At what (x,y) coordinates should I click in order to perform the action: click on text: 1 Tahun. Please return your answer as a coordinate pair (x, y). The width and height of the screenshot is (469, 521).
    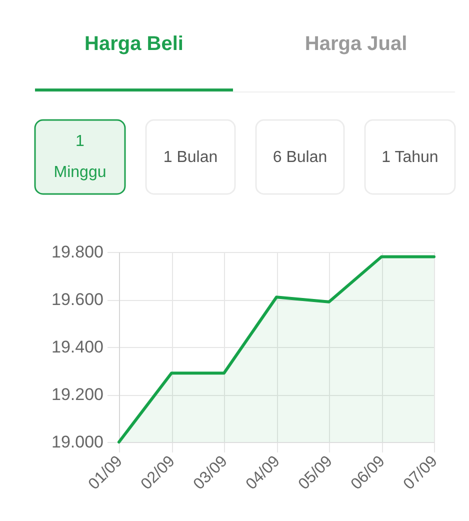
    Looking at the image, I should click on (410, 157).